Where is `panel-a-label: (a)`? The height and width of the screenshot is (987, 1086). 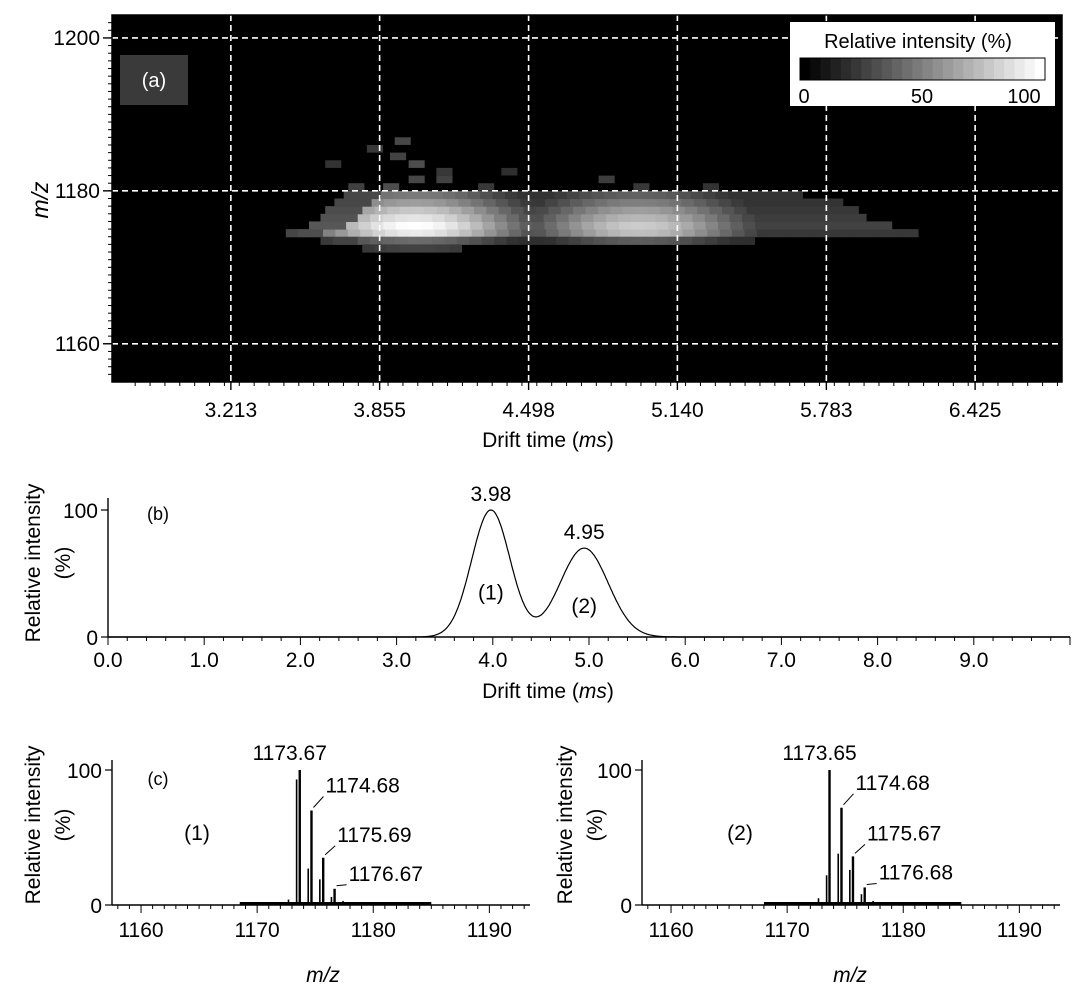 panel-a-label: (a) is located at coordinates (154, 81).